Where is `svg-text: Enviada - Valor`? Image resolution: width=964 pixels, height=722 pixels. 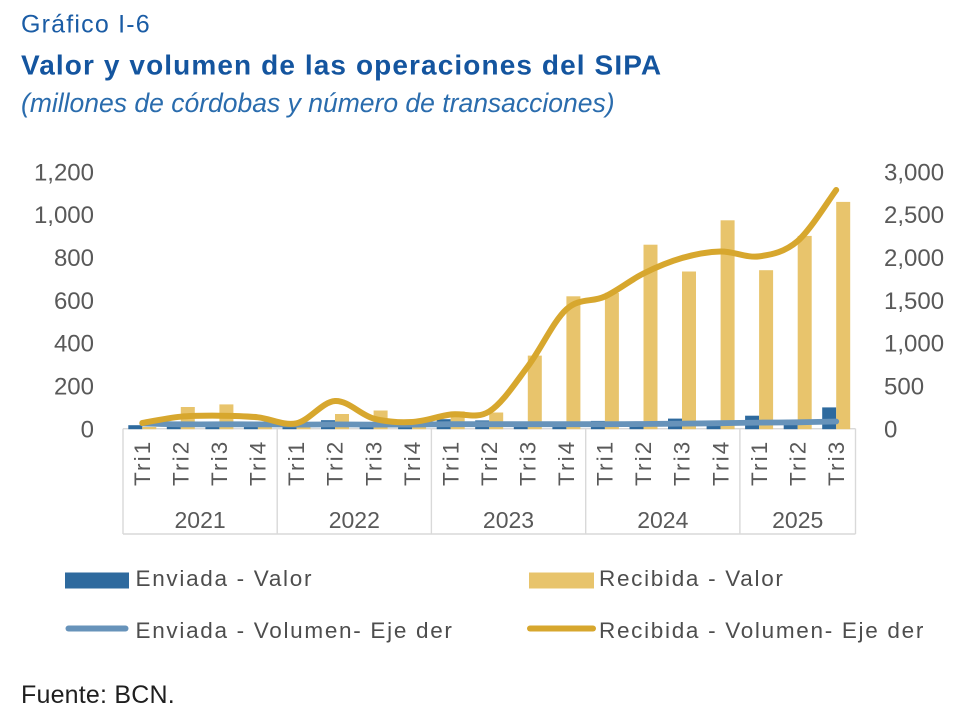
svg-text: Enviada - Valor is located at coordinates (225, 578).